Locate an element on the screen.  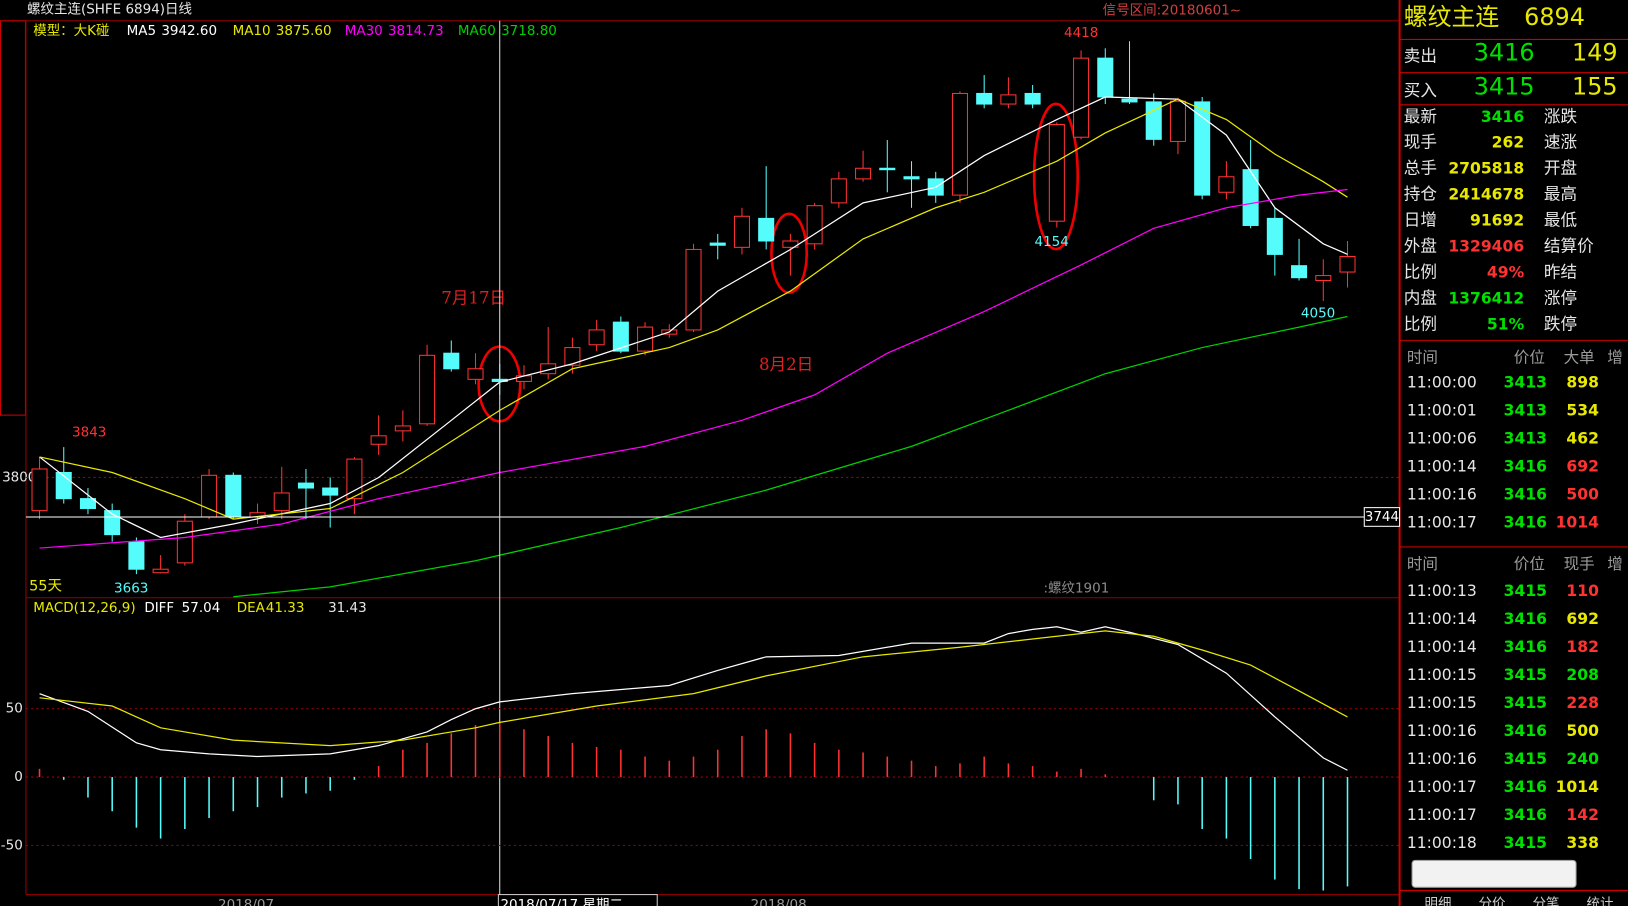
bid-volume: 155 is located at coordinates (1595, 87).